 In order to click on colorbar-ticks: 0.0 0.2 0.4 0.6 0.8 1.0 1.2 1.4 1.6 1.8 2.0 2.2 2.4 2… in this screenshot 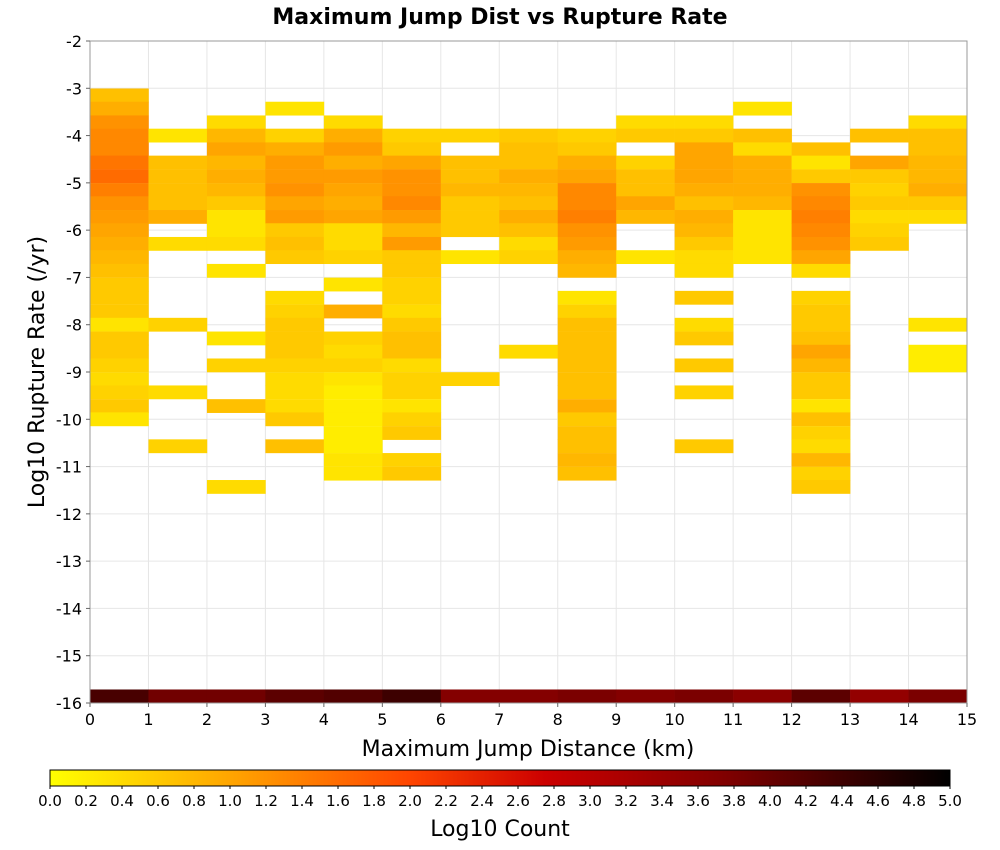, I will do `click(500, 798)`.